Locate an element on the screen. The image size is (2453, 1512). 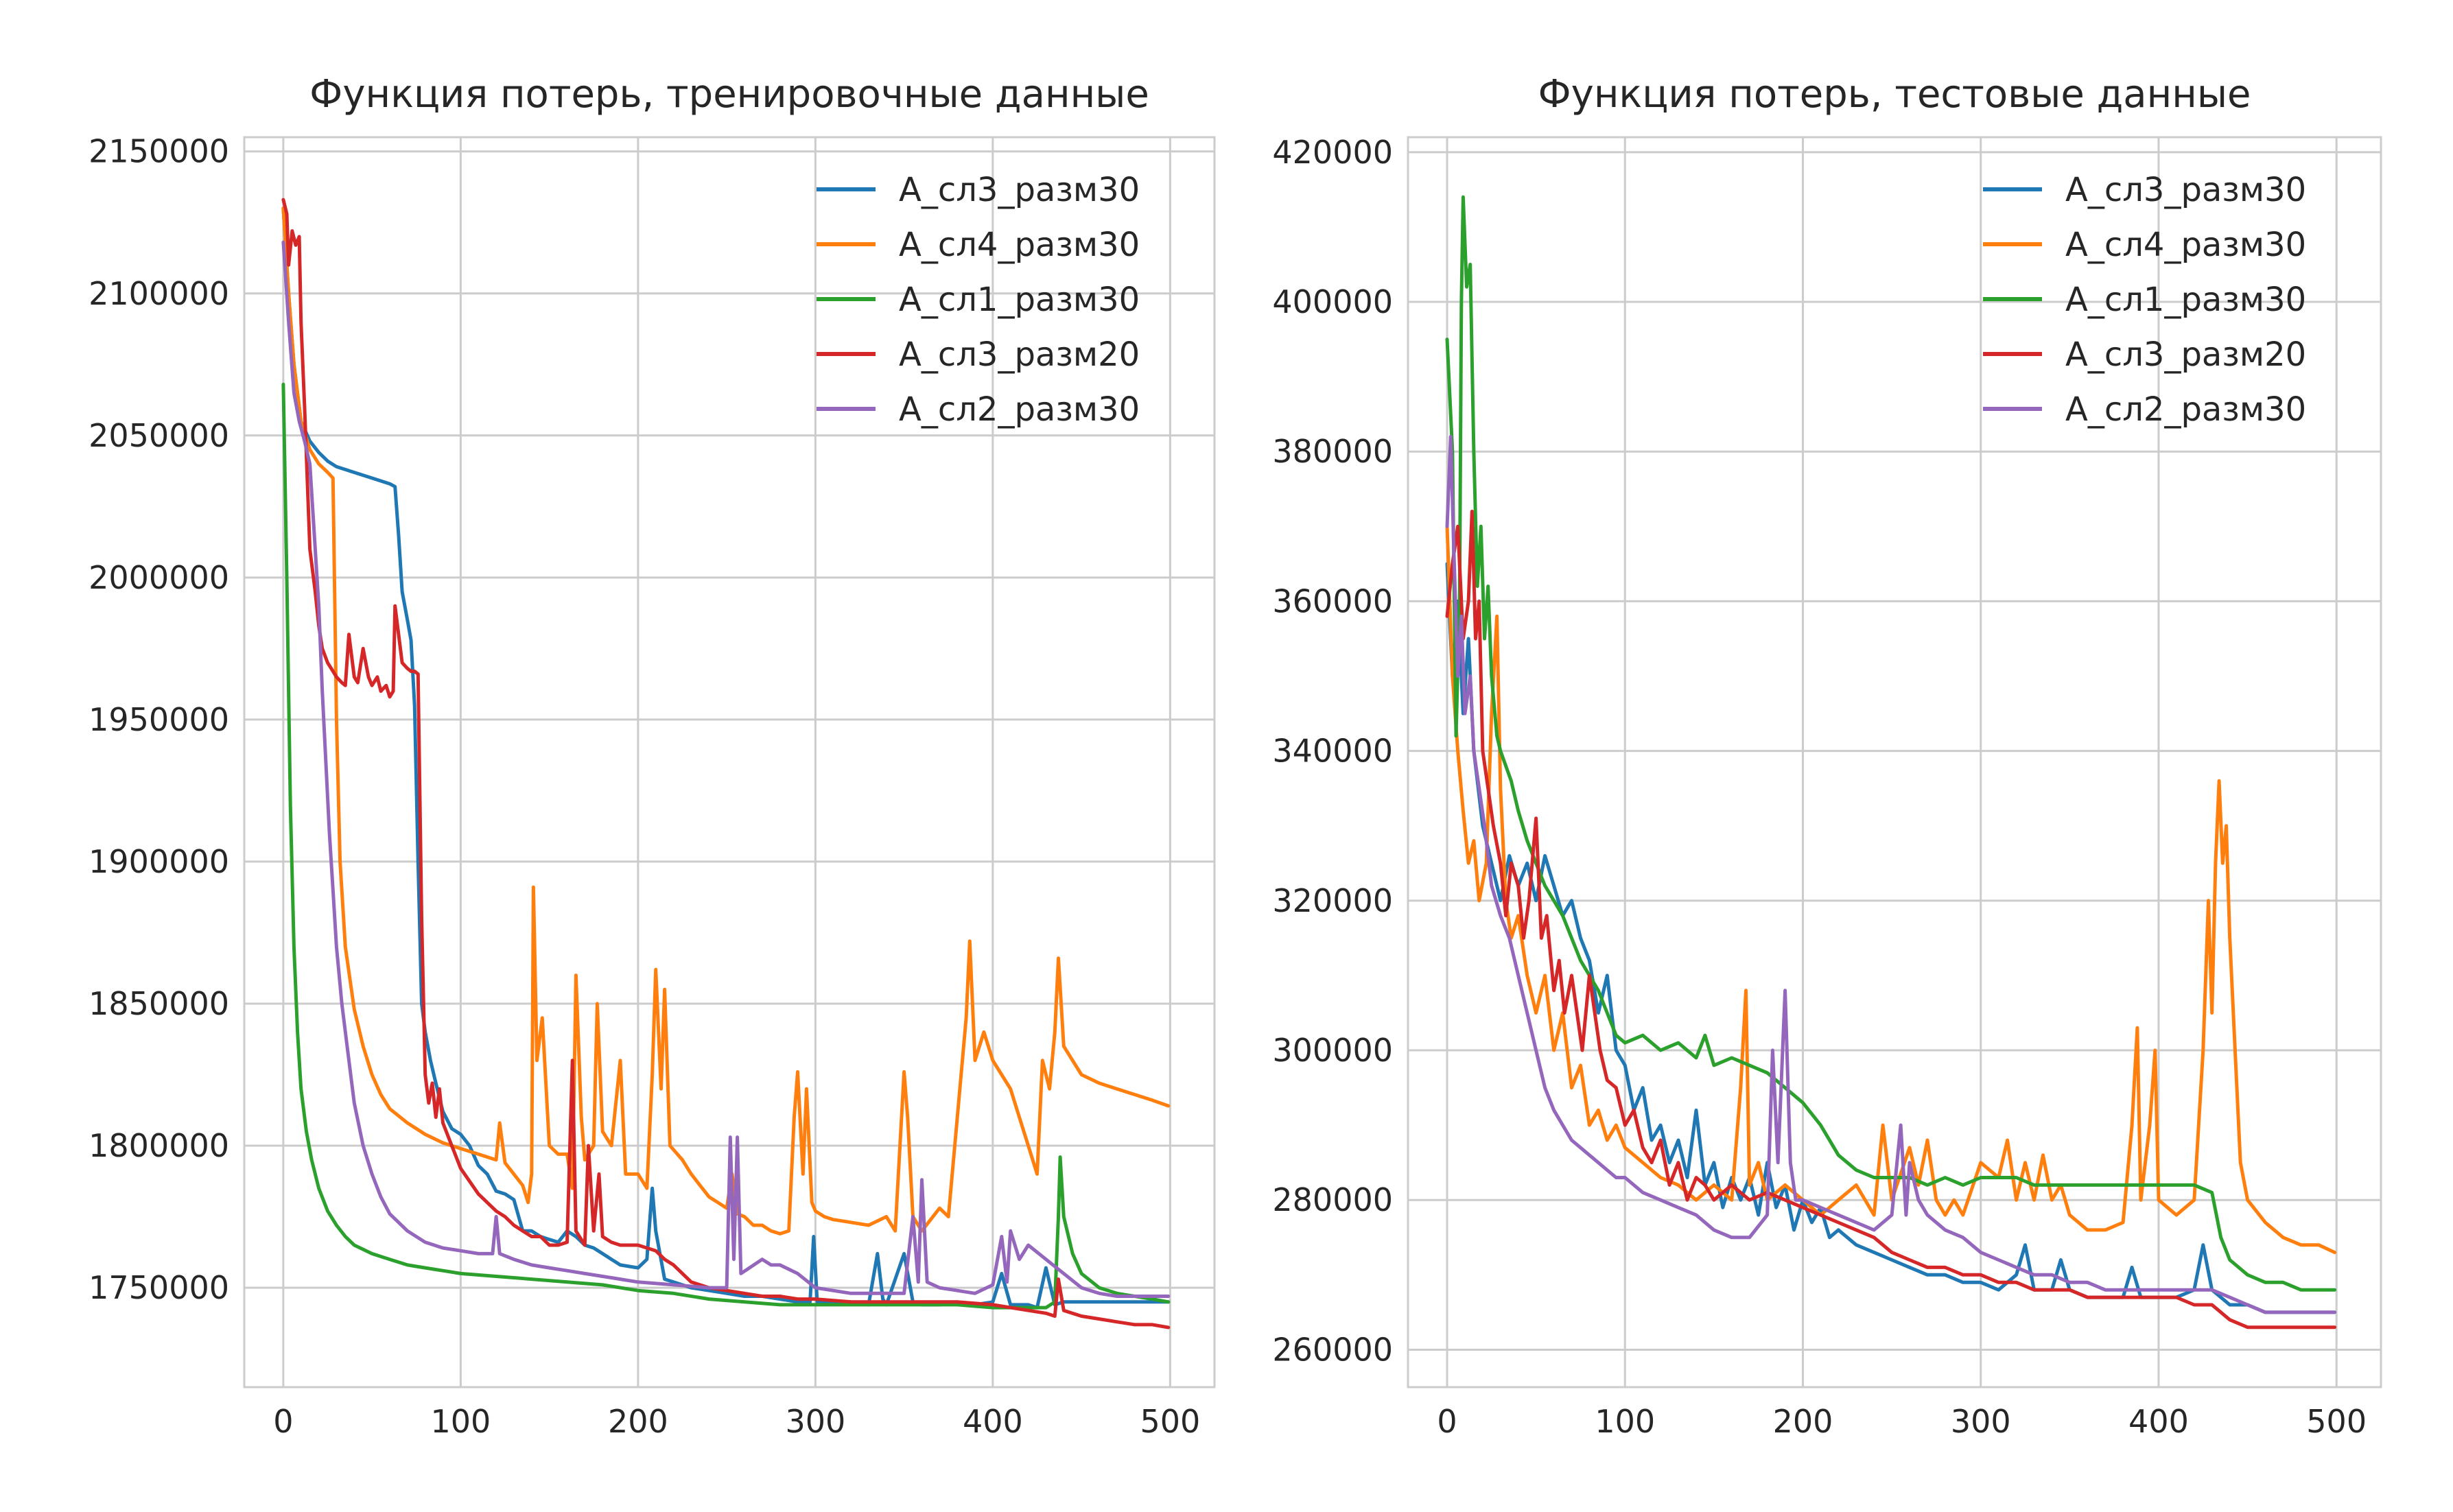
y-tick-label: 420000 is located at coordinates (1332, 152).